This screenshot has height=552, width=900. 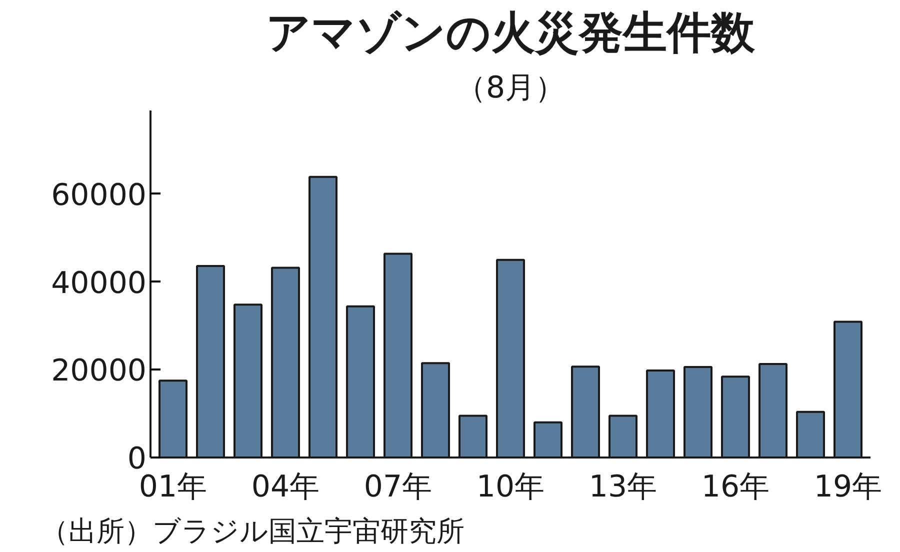 I want to click on x-tick-label: 10年, so click(x=510, y=487).